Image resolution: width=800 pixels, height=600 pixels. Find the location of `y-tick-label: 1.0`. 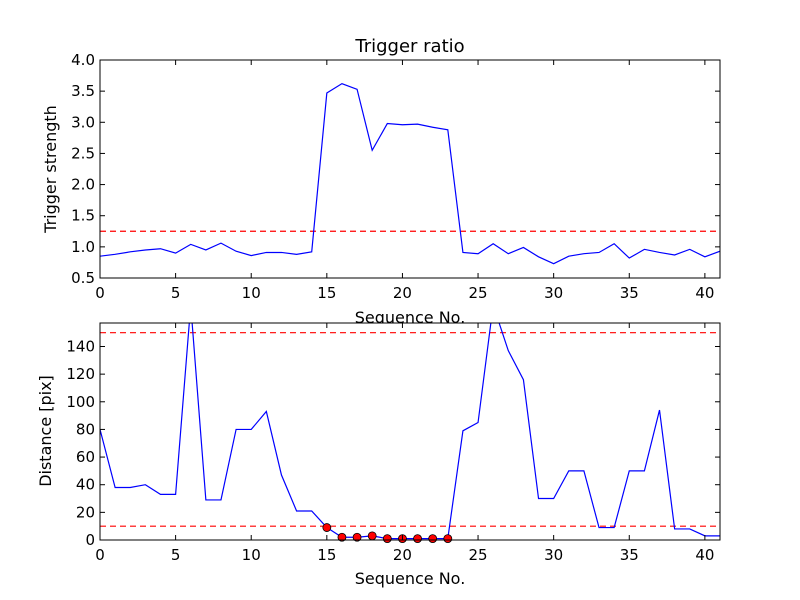

y-tick-label: 1.0 is located at coordinates (83, 247).